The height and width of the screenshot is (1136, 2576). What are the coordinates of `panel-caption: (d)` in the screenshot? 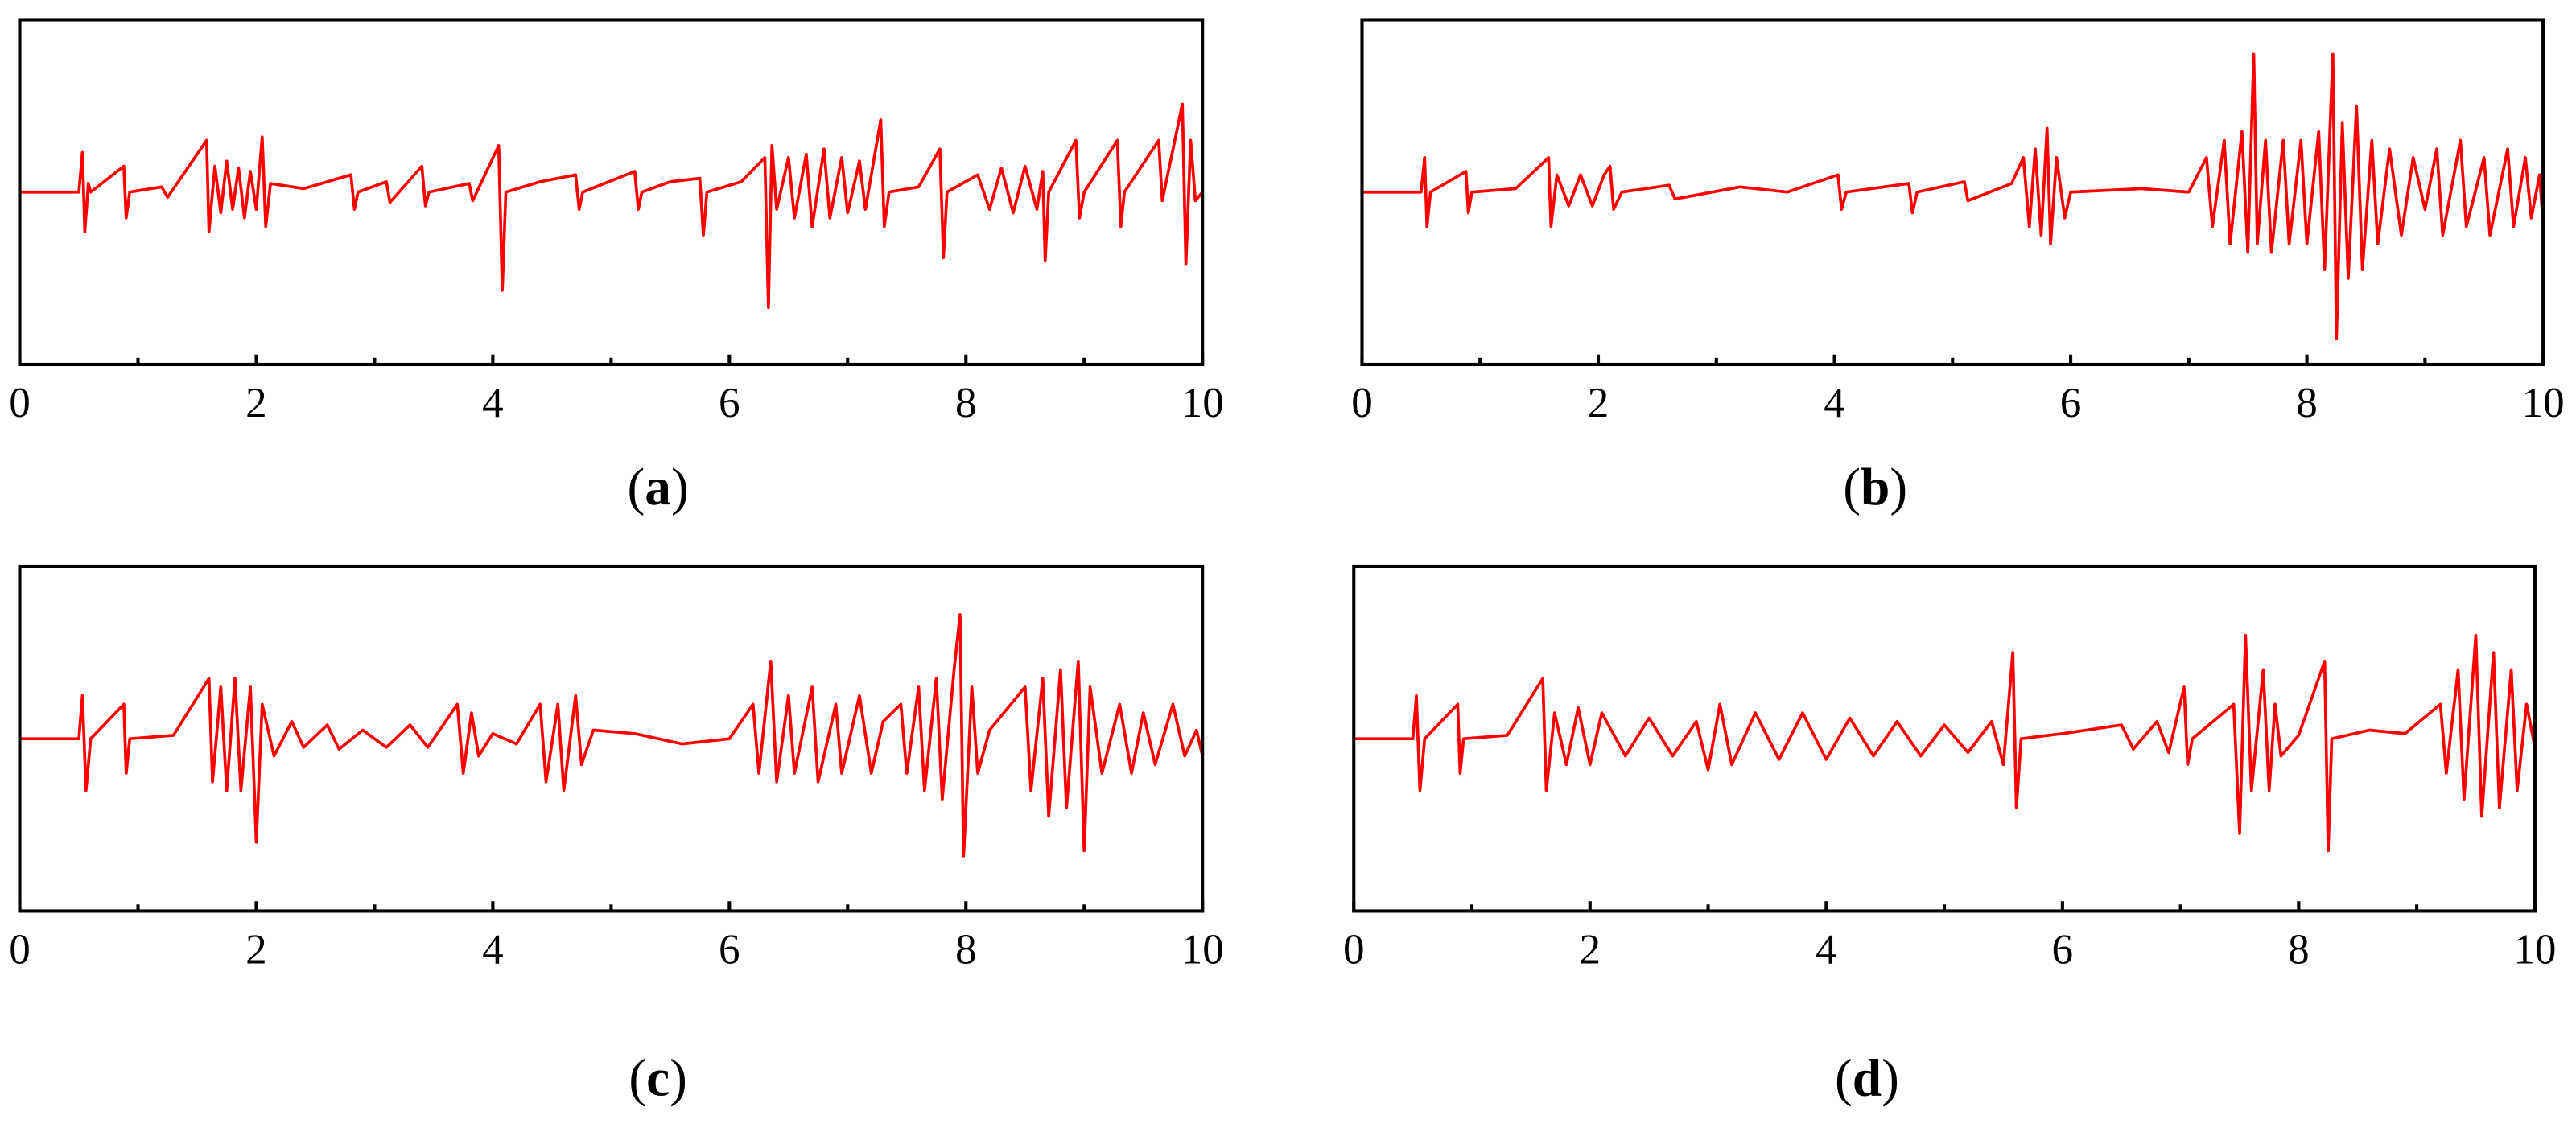 It's located at (1867, 1079).